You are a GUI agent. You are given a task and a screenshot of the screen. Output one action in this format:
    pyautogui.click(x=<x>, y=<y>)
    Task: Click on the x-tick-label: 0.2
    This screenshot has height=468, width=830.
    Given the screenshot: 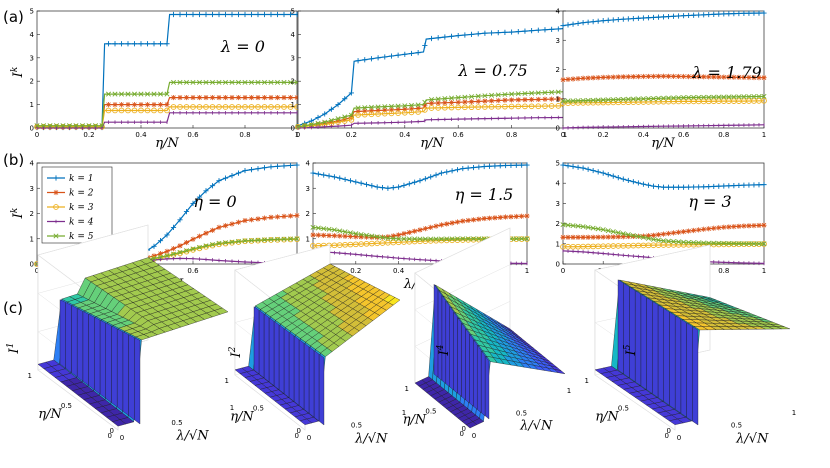 What is the action you would take?
    pyautogui.click(x=351, y=135)
    